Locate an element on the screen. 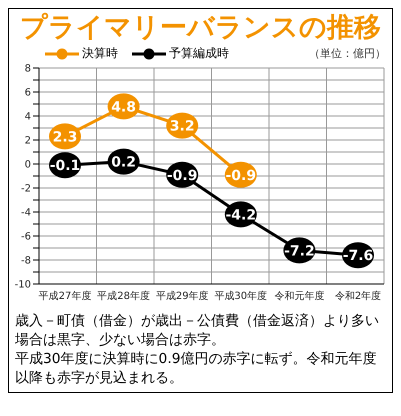  legend-label: 予算編成時 is located at coordinates (199, 53).